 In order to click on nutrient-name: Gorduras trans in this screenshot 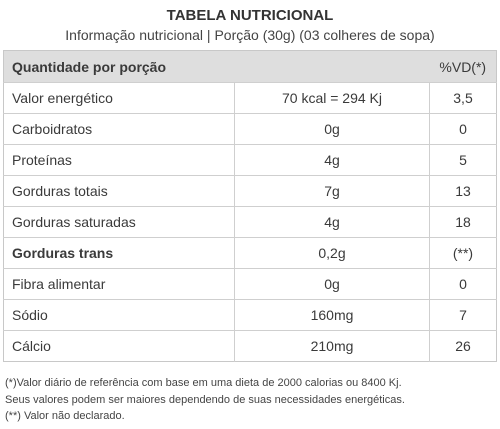, I will do `click(119, 253)`.